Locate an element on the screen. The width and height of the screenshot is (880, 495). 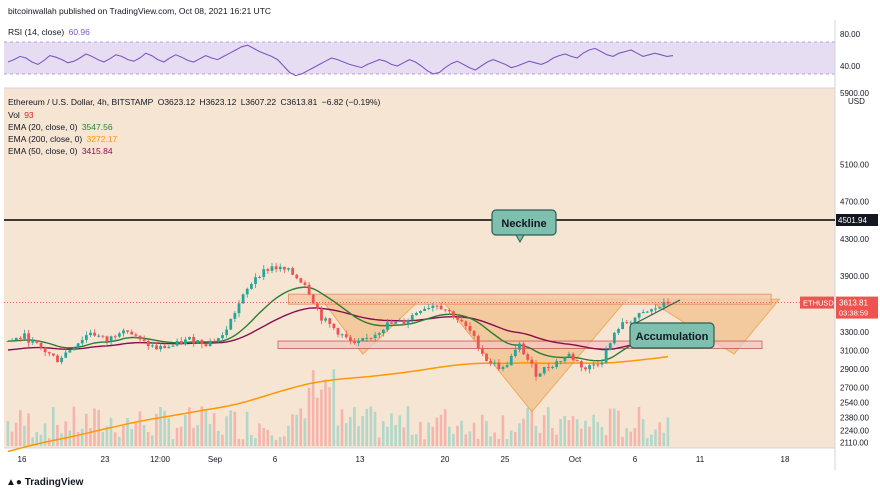
vol-legend: Vol 93 is located at coordinates (22, 115).